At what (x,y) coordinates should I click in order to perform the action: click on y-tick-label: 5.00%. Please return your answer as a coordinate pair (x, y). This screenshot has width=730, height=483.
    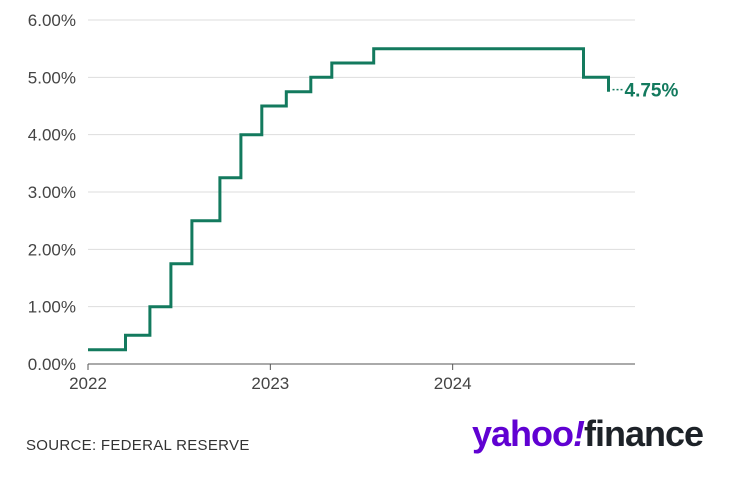
    Looking at the image, I should click on (52, 77).